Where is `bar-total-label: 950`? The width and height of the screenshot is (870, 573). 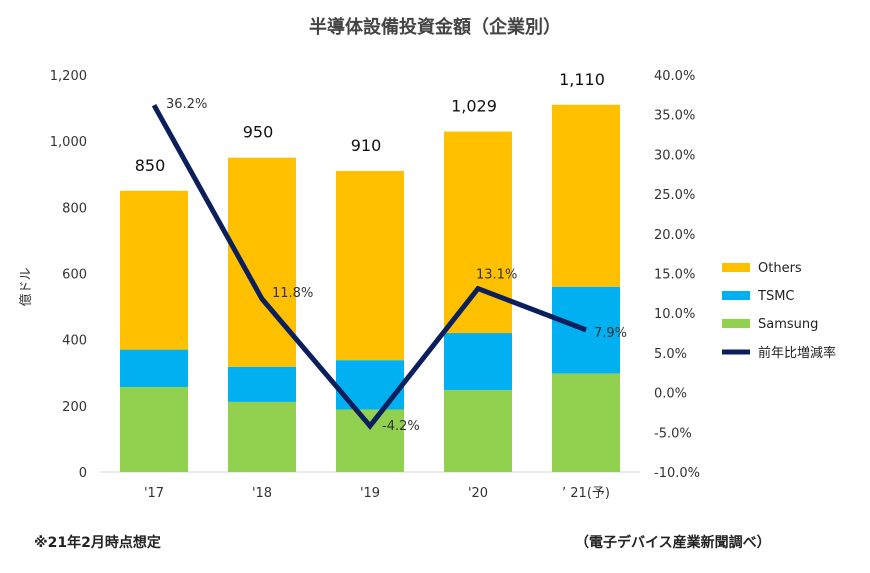
bar-total-label: 950 is located at coordinates (258, 132).